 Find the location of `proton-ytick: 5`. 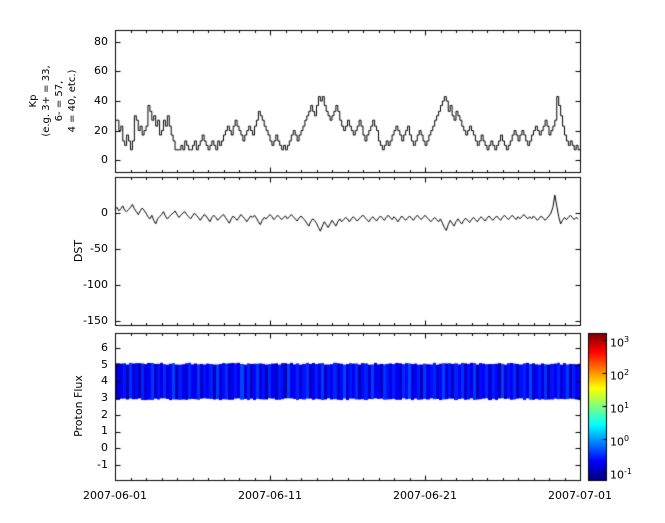

proton-ytick: 5 is located at coordinates (104, 364).